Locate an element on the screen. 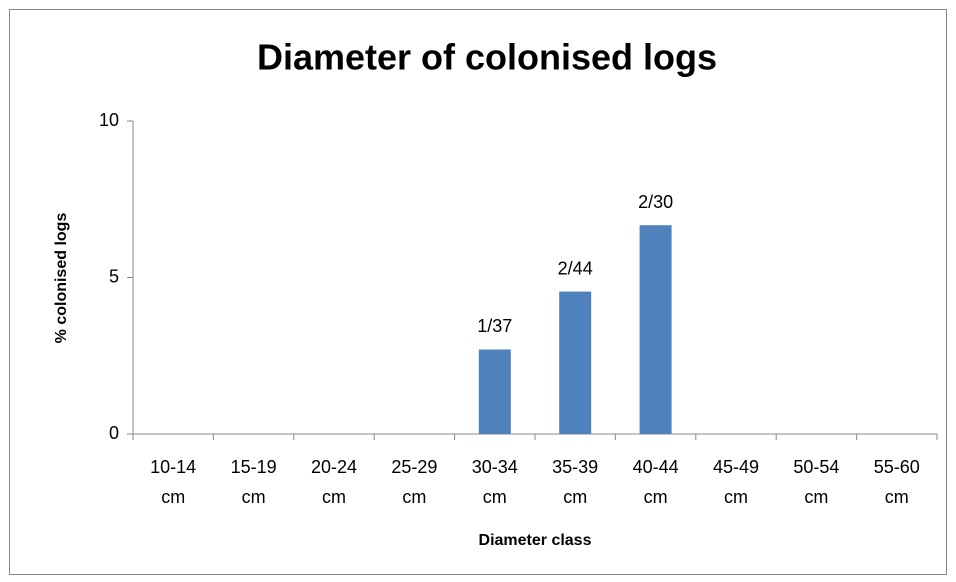 This screenshot has height=582, width=956. x-tick-label: 50-54 cm is located at coordinates (816, 482).